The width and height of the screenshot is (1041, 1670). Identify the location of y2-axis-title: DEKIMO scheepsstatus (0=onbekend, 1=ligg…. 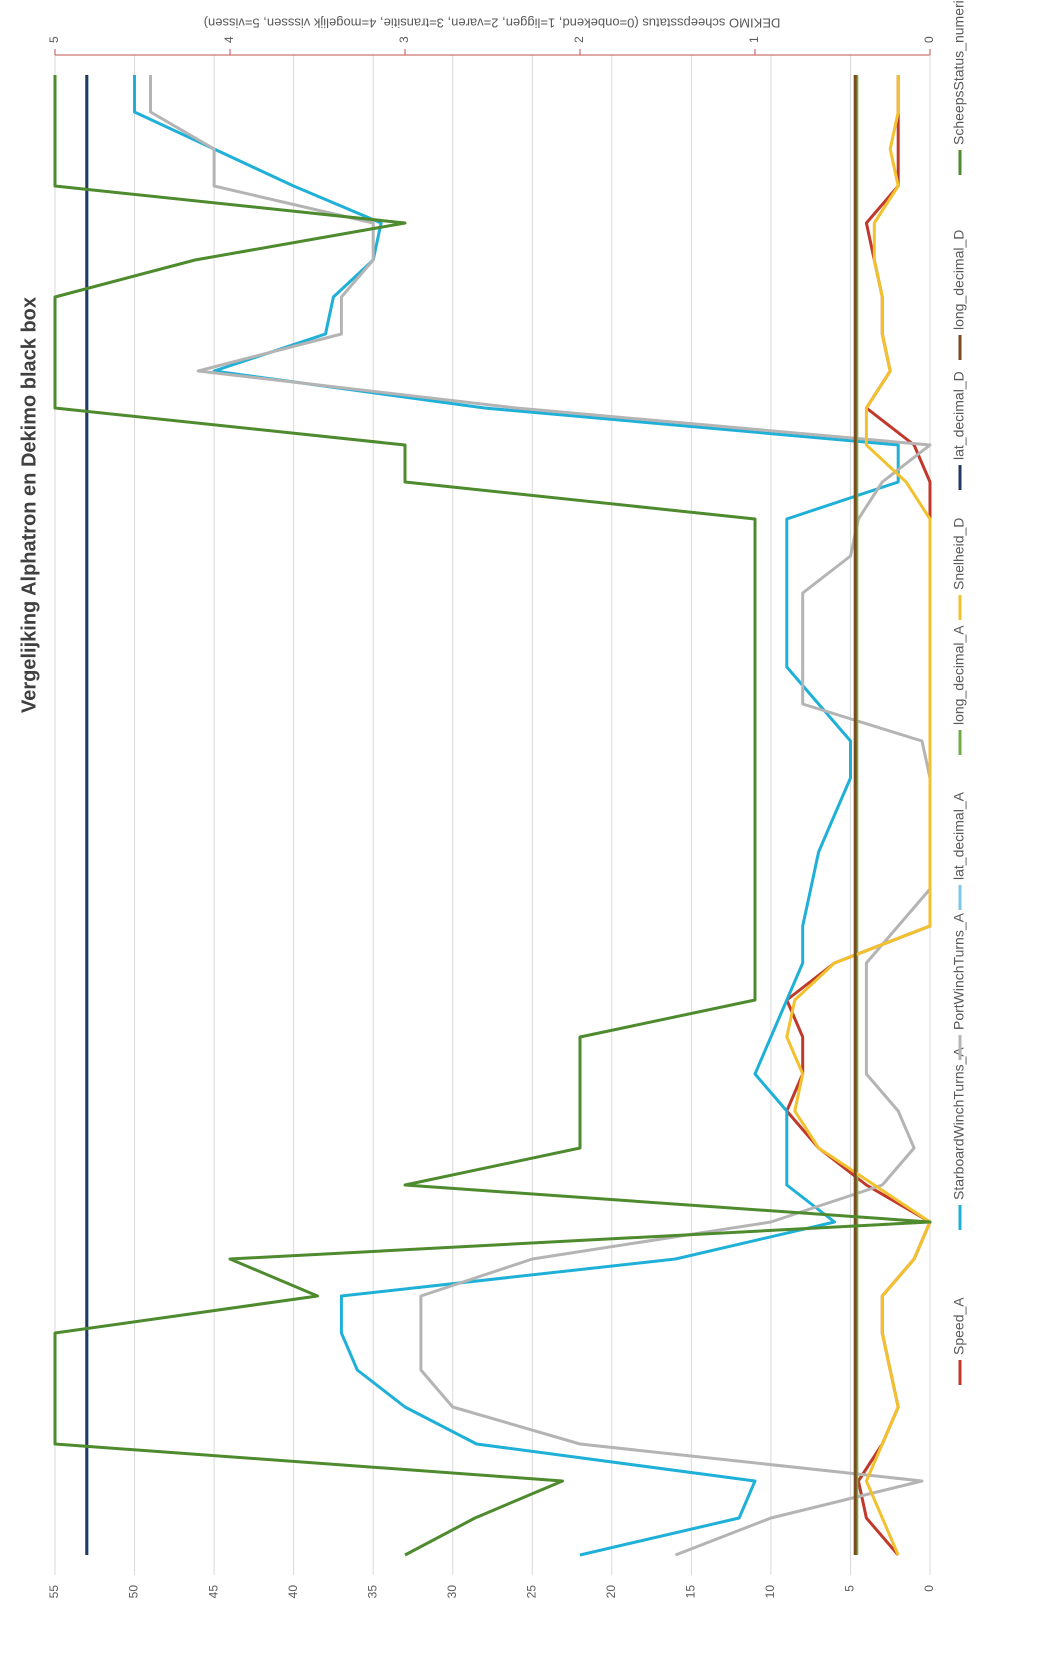
(492, 23).